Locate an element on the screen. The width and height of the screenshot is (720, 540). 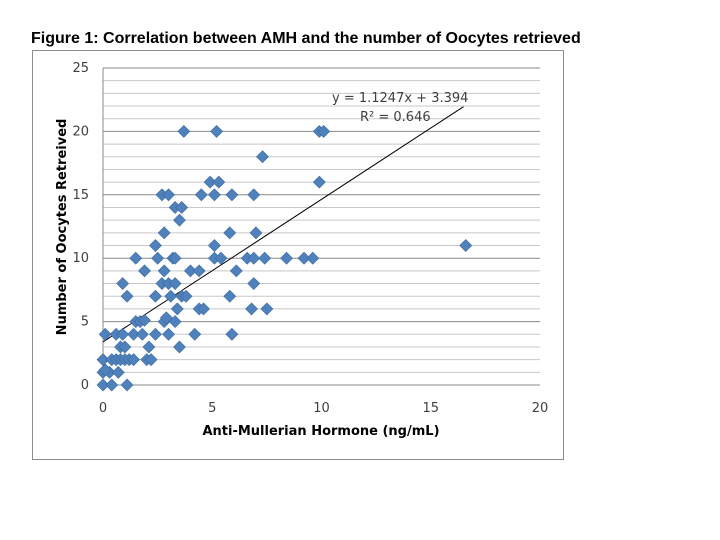
y-tick-label: 0 is located at coordinates (85, 385).